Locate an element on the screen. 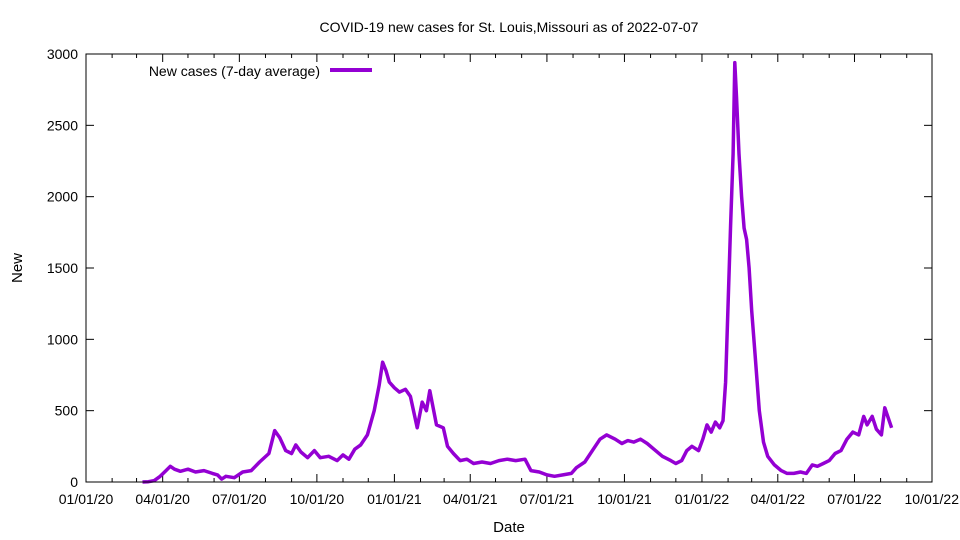 The image size is (960, 540). x-tick-label-5: 04/01/21 is located at coordinates (470, 499).